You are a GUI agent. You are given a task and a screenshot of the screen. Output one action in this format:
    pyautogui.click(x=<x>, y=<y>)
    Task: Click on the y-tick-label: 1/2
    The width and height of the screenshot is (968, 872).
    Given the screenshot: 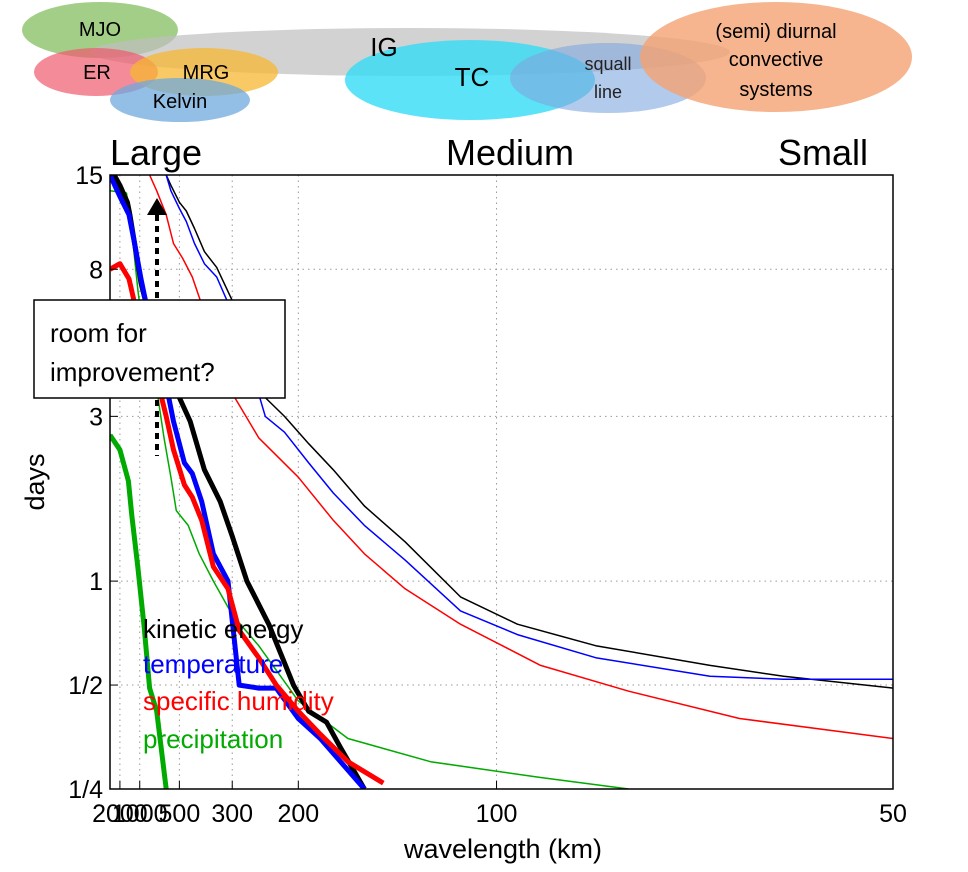 What is the action you would take?
    pyautogui.click(x=85, y=686)
    